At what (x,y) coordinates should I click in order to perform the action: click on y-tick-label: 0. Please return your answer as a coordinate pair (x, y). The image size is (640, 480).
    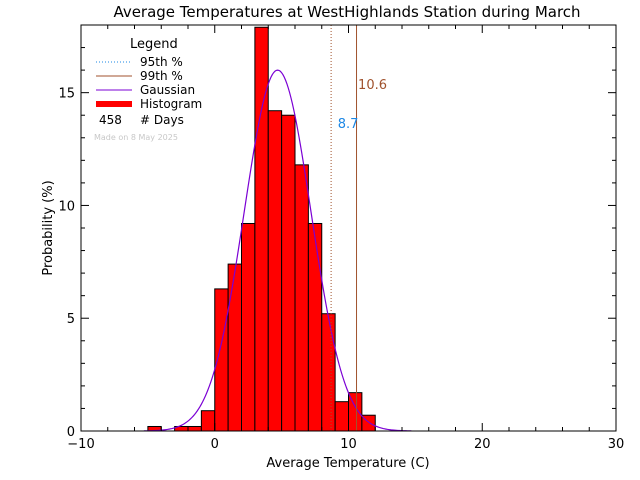
    Looking at the image, I should click on (71, 432).